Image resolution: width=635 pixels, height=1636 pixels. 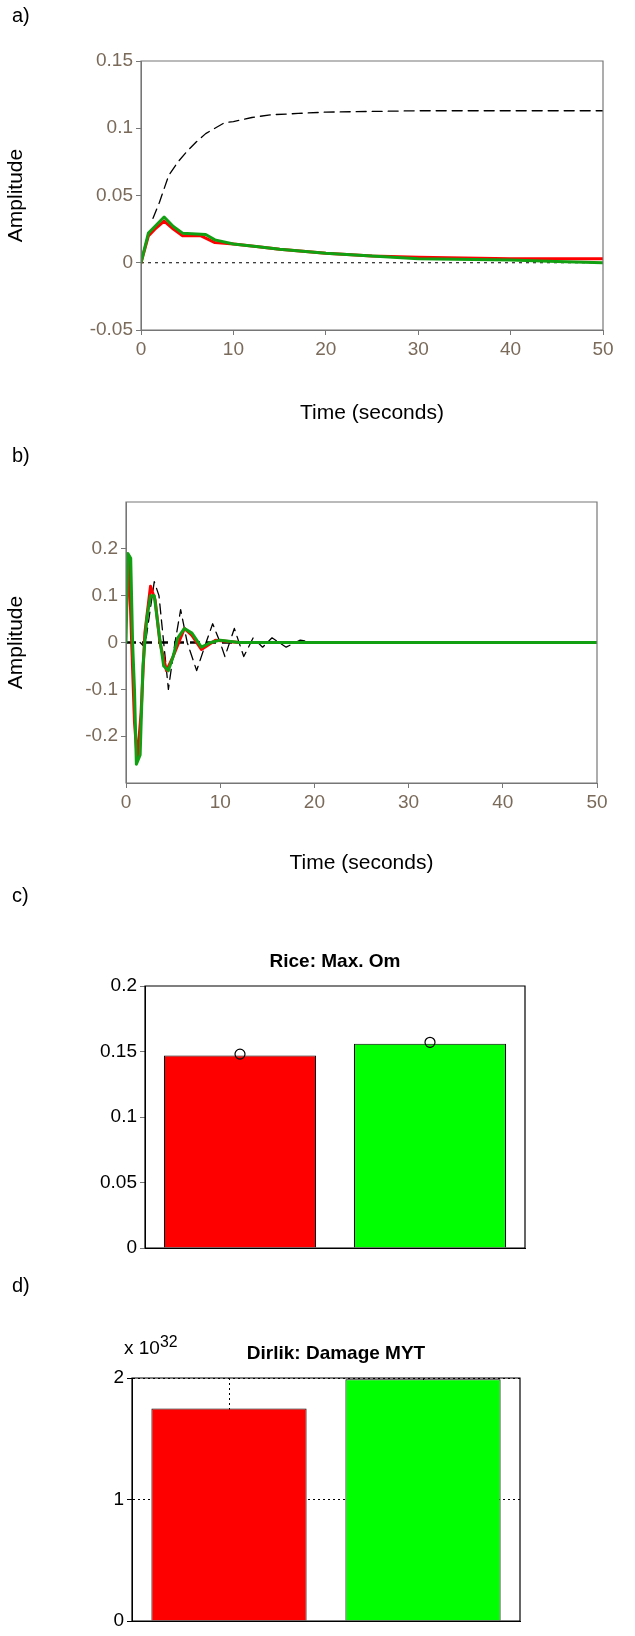 I want to click on text: d), so click(x=21, y=1285).